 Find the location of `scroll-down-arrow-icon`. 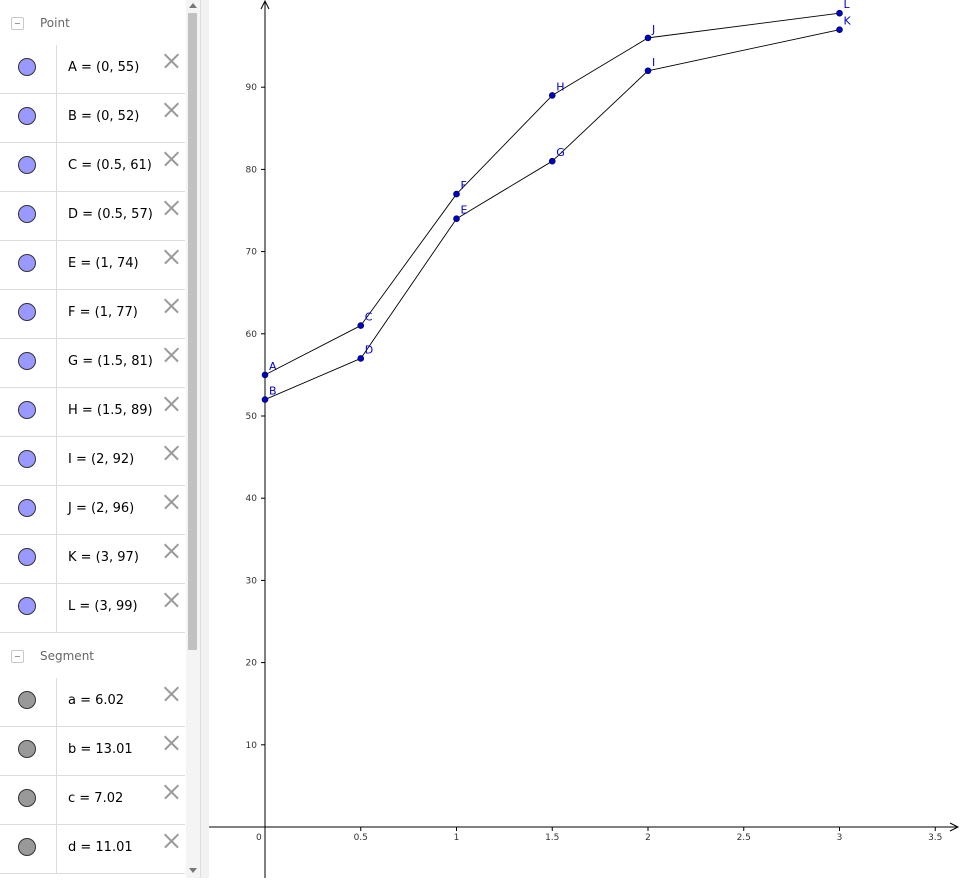

scroll-down-arrow-icon is located at coordinates (193, 870).